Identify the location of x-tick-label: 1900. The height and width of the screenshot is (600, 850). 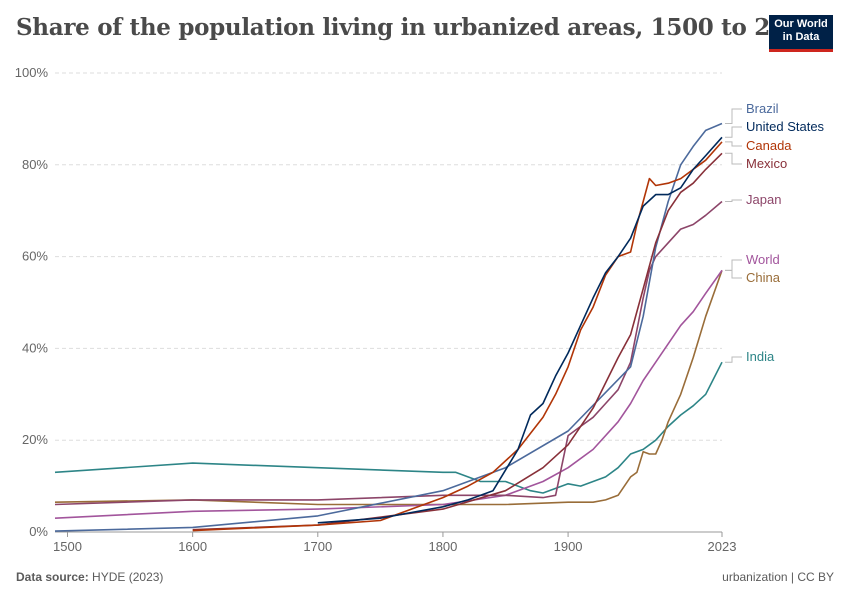
(568, 546).